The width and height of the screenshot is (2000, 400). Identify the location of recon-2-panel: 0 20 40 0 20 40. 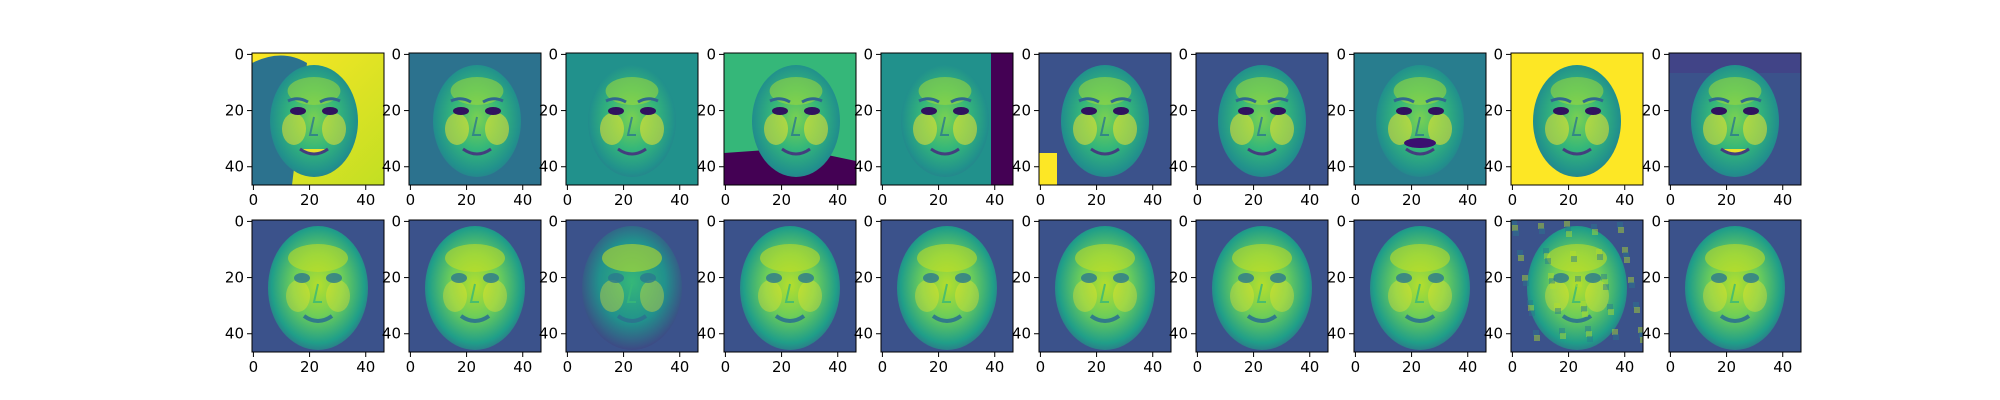
(462, 294).